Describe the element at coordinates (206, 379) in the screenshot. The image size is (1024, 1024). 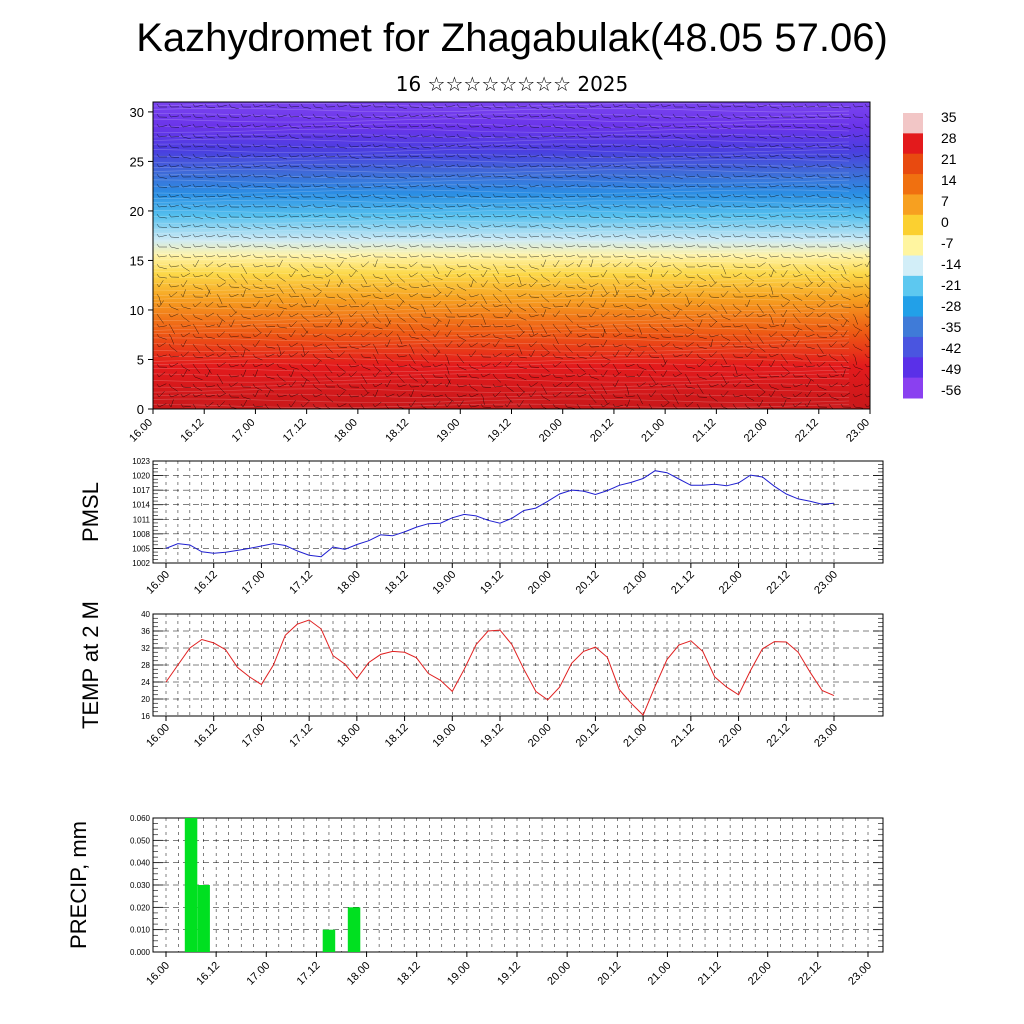
I see `warm-blob` at that location.